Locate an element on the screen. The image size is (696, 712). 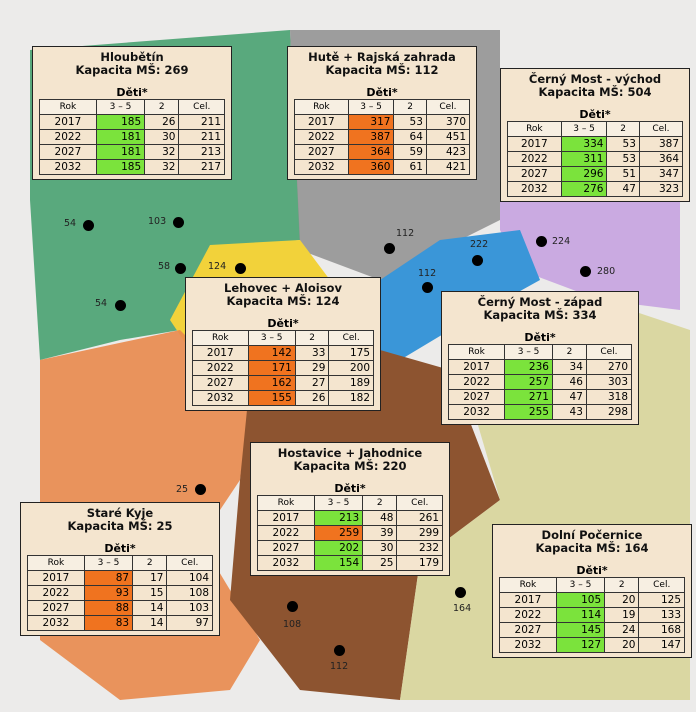
table-cell: 202 is located at coordinates (338, 548).